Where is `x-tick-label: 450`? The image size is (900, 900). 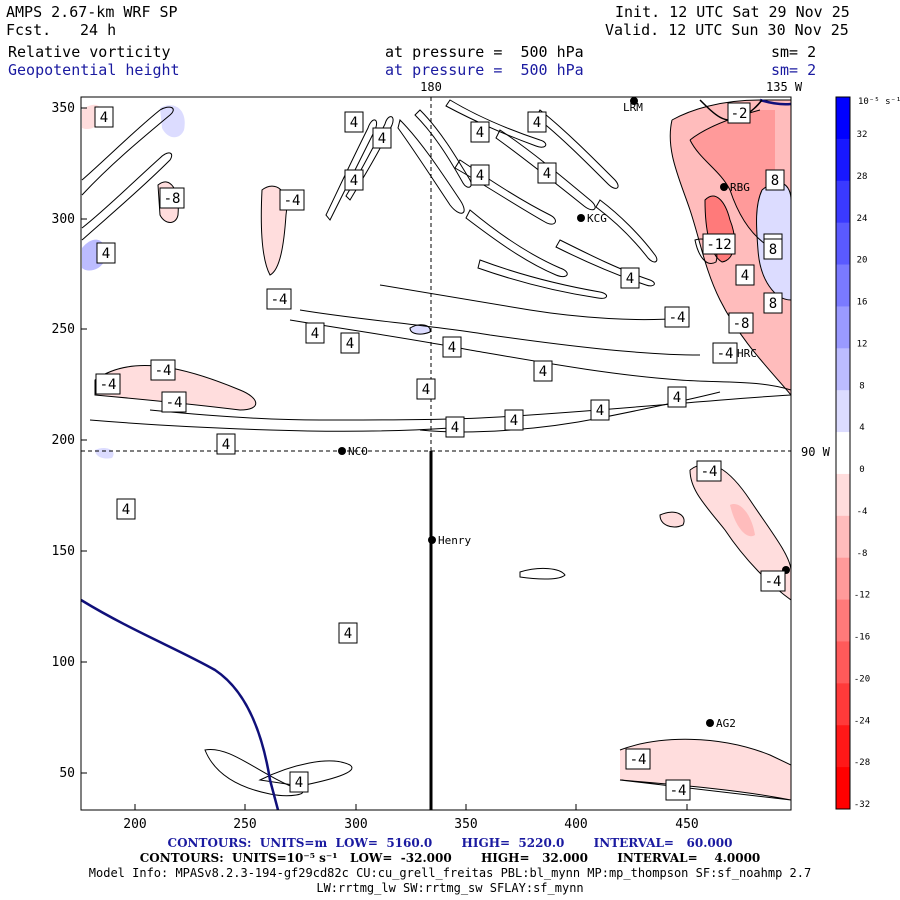
x-tick-label: 450 is located at coordinates (686, 823).